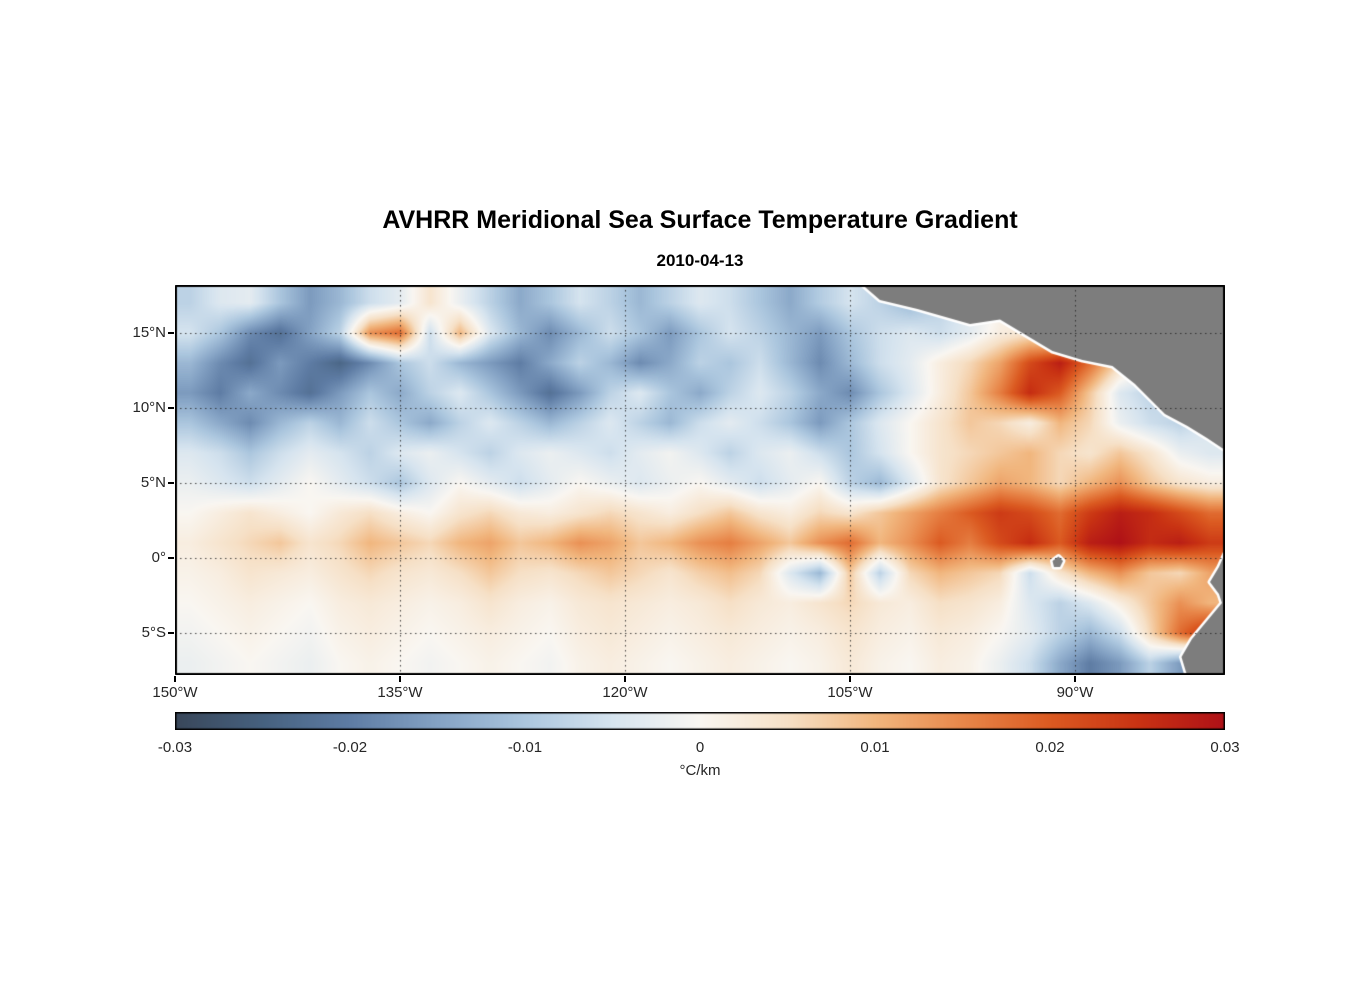 The height and width of the screenshot is (1000, 1356). What do you see at coordinates (875, 747) in the screenshot?
I see `colorbar-tick-label: 0.01` at bounding box center [875, 747].